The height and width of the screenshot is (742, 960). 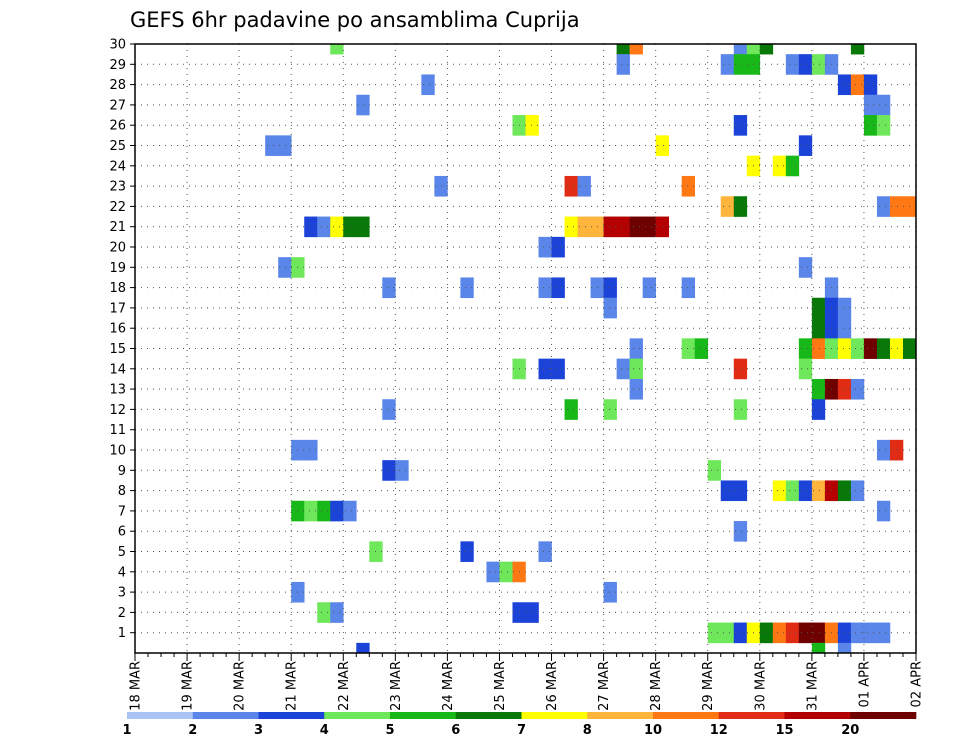 I want to click on x-tick-label: 18 MAR, so click(x=136, y=686).